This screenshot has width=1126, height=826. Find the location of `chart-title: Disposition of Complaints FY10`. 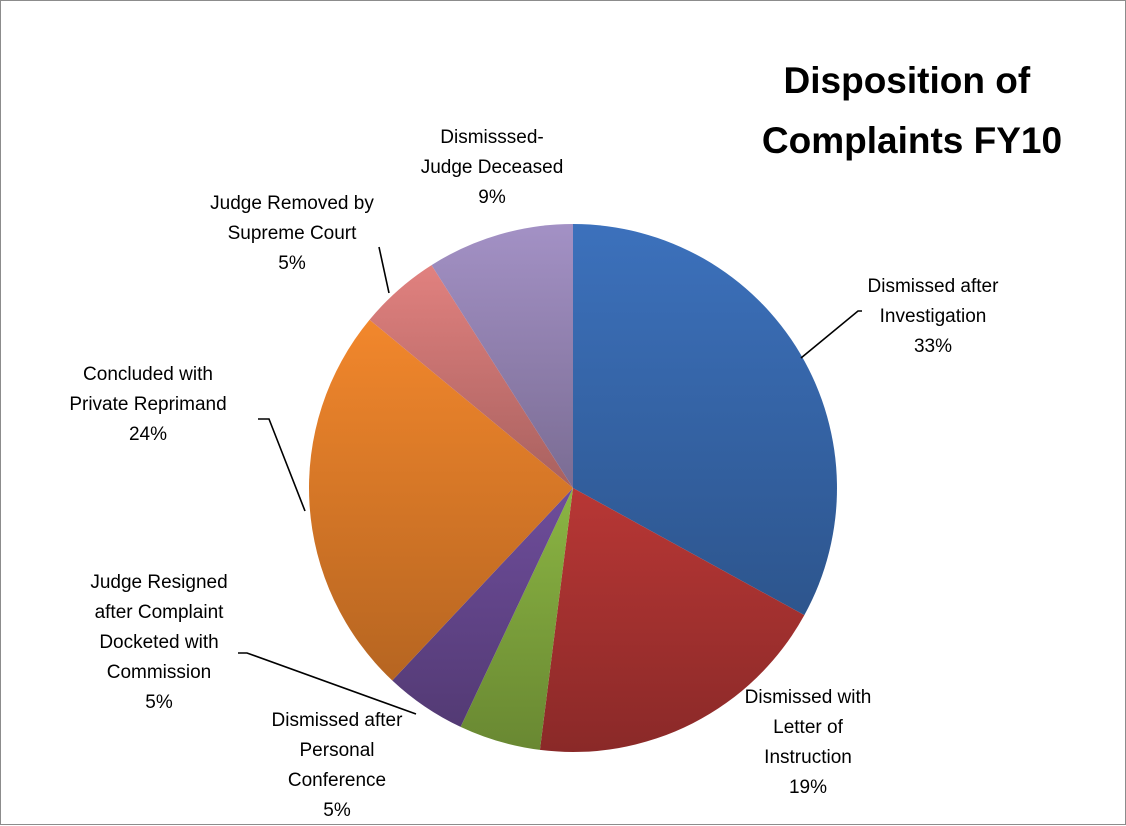

chart-title: Disposition of Complaints FY10 is located at coordinates (912, 110).